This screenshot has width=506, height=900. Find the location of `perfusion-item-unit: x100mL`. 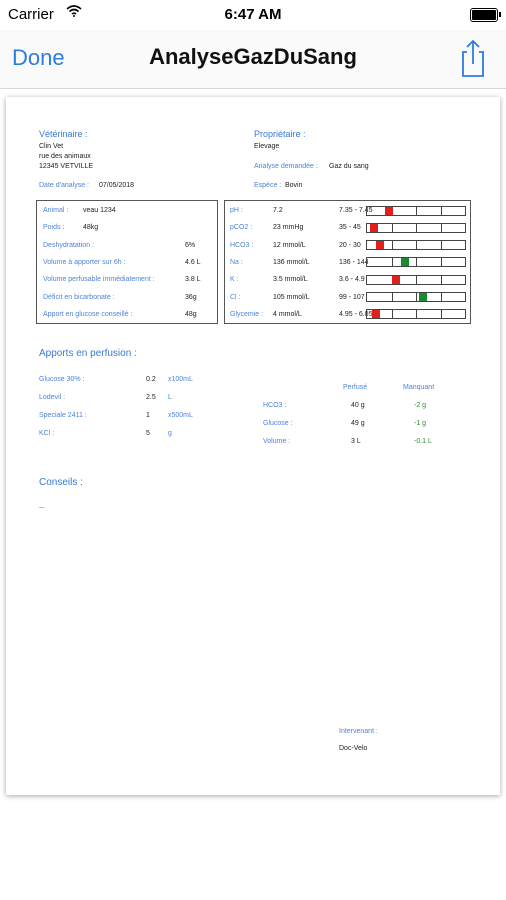

perfusion-item-unit: x100mL is located at coordinates (180, 379).